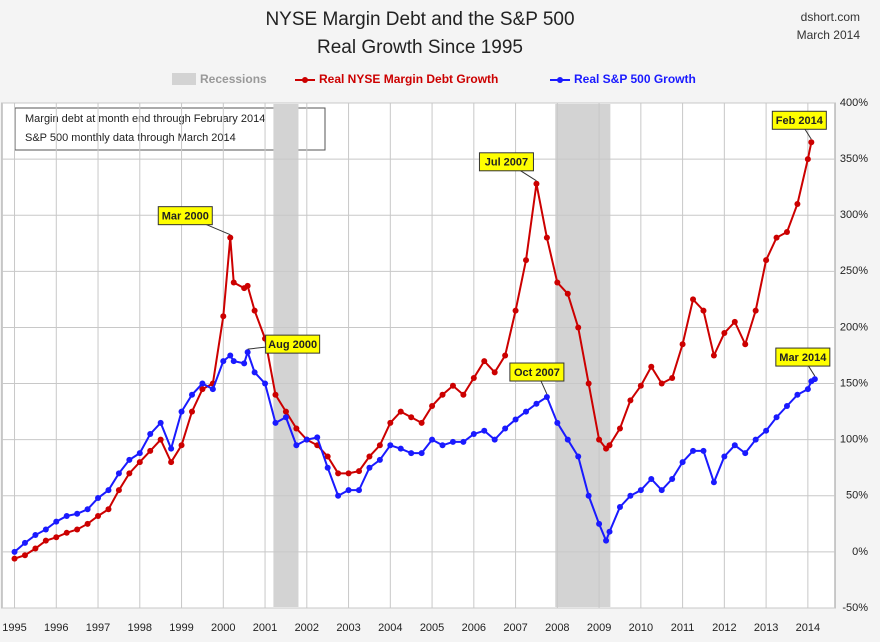 Image resolution: width=880 pixels, height=642 pixels. Describe the element at coordinates (854, 383) in the screenshot. I see `y-tick-label: 150%` at that location.